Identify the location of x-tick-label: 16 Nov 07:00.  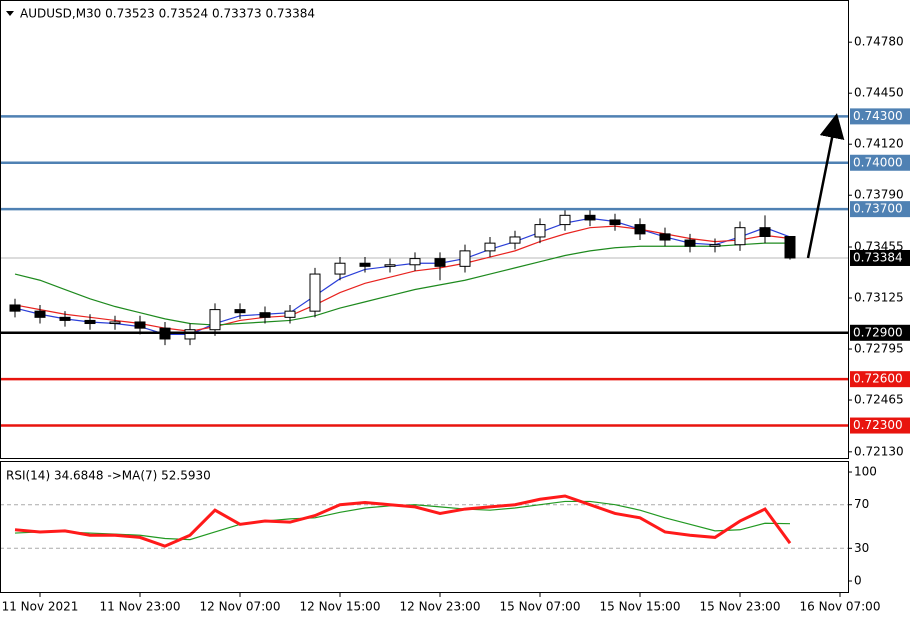
(840, 607).